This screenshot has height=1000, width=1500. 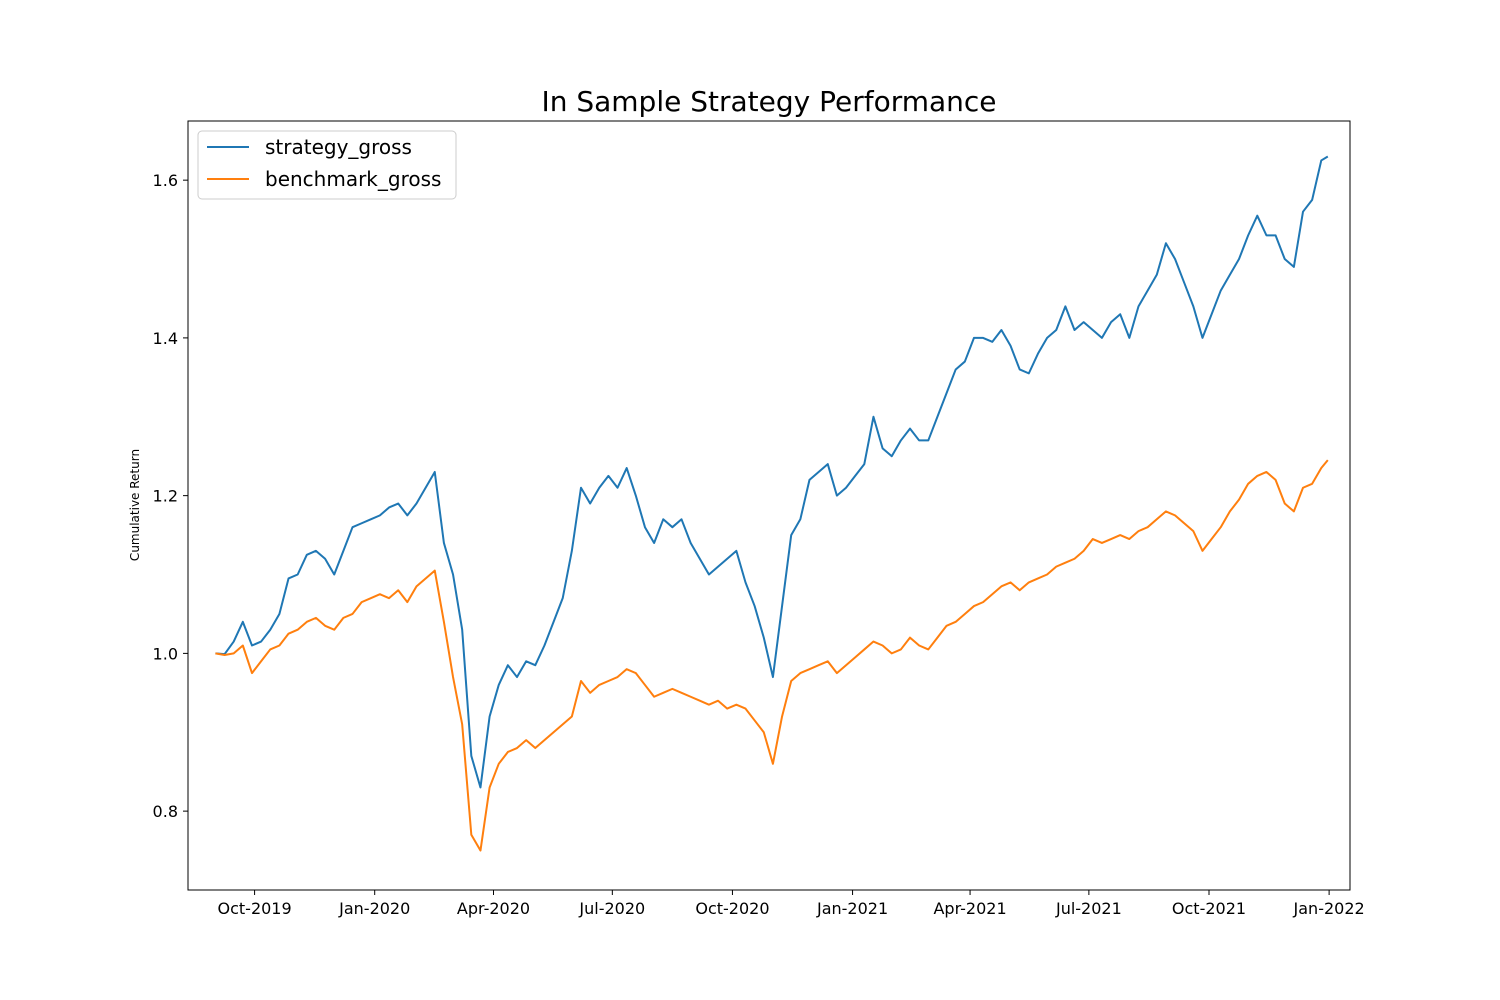 What do you see at coordinates (1209, 908) in the screenshot?
I see `x-tick-label: Oct-2021` at bounding box center [1209, 908].